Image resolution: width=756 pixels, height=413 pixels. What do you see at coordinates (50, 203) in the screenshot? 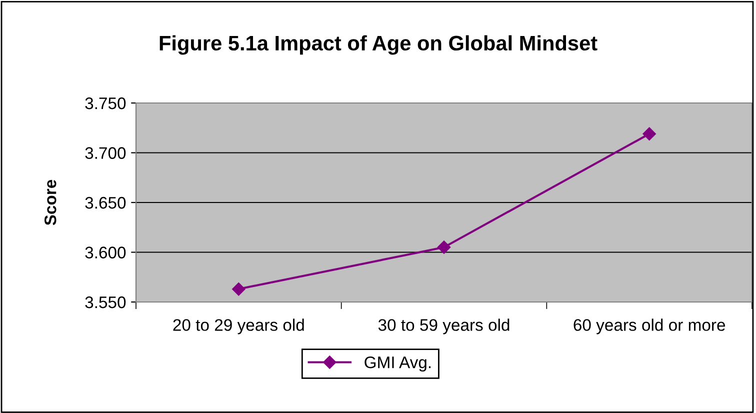
I see `y-axis-title: Score` at bounding box center [50, 203].